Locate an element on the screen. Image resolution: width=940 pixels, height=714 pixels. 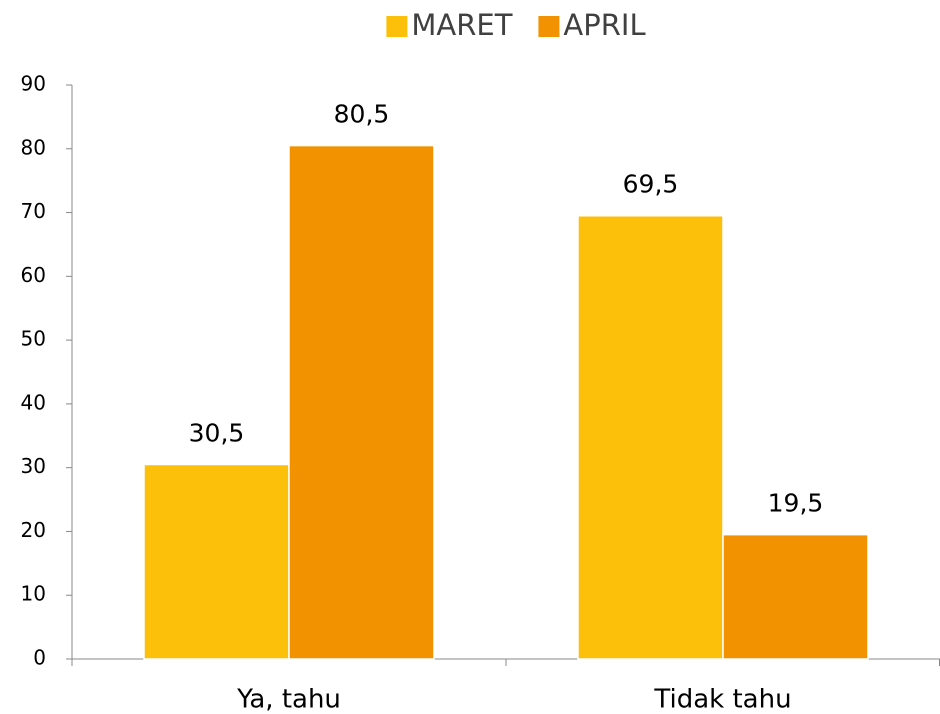
y-tick-label: 60 is located at coordinates (33, 275).